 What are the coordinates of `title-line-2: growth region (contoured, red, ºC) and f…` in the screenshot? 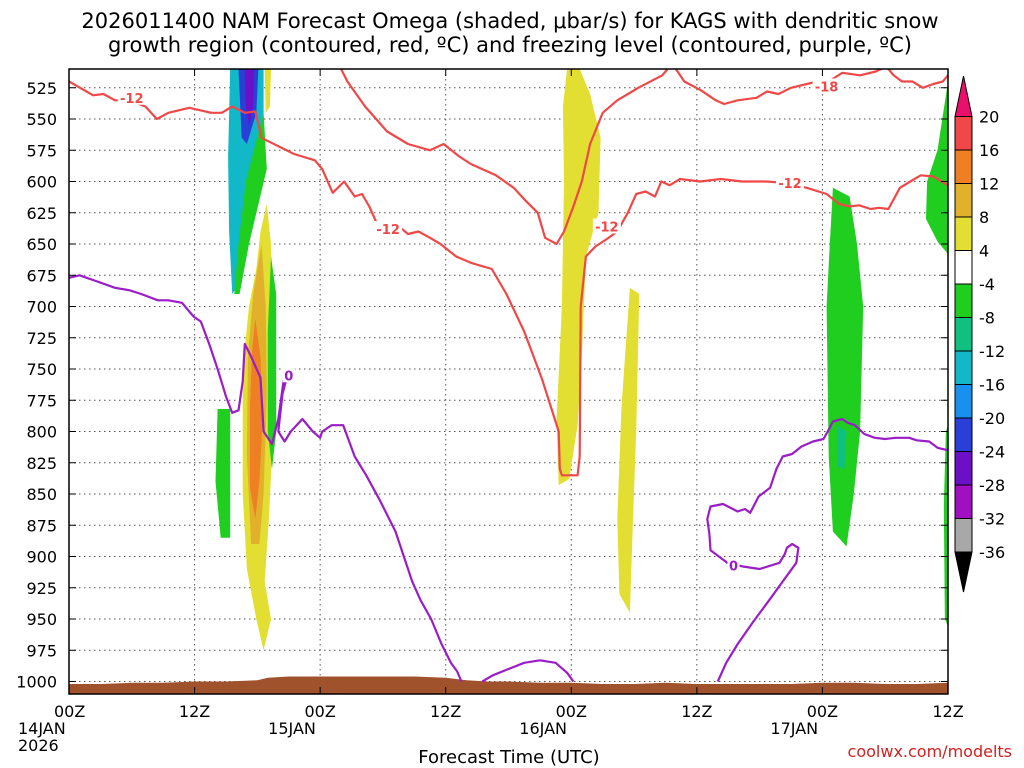 It's located at (510, 45).